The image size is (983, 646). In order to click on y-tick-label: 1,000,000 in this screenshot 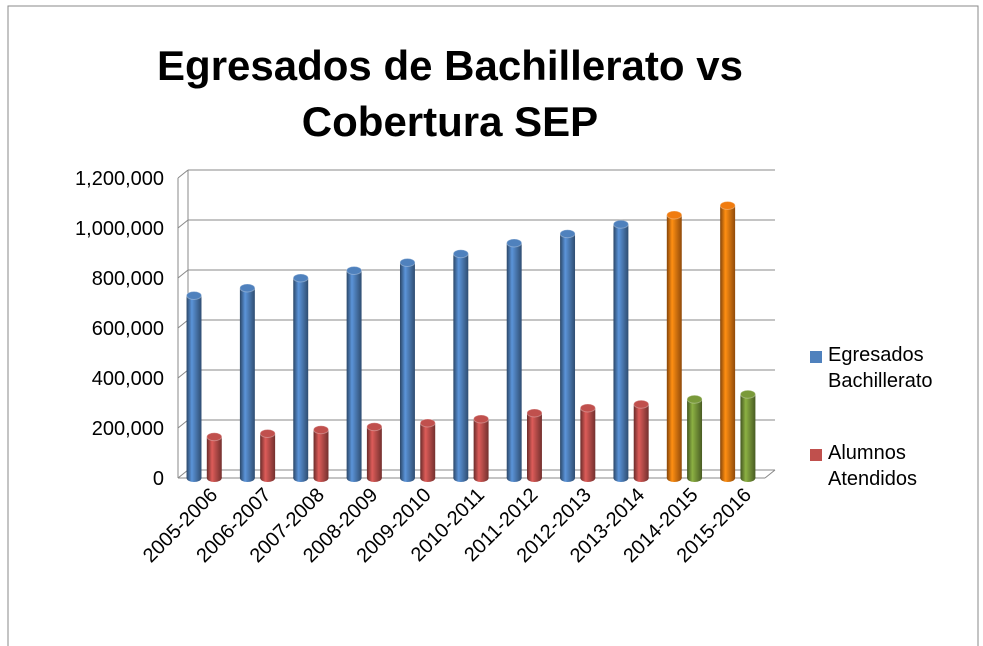, I will do `click(119, 229)`.